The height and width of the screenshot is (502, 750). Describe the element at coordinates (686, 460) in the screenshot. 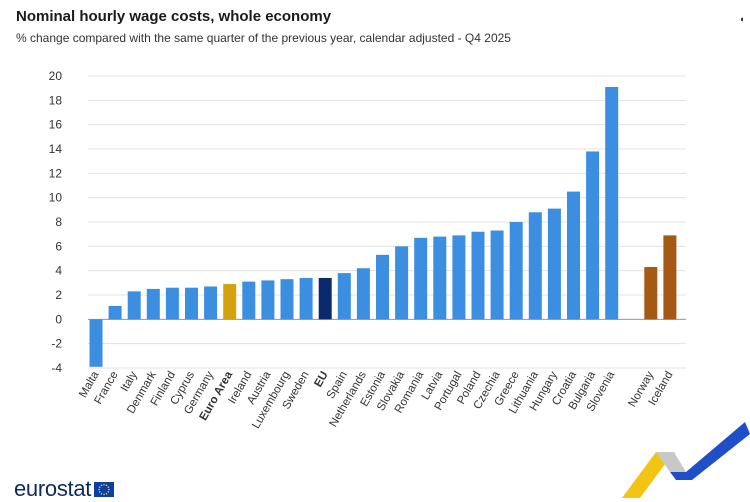

I see `decorative-arrow-graphic` at that location.